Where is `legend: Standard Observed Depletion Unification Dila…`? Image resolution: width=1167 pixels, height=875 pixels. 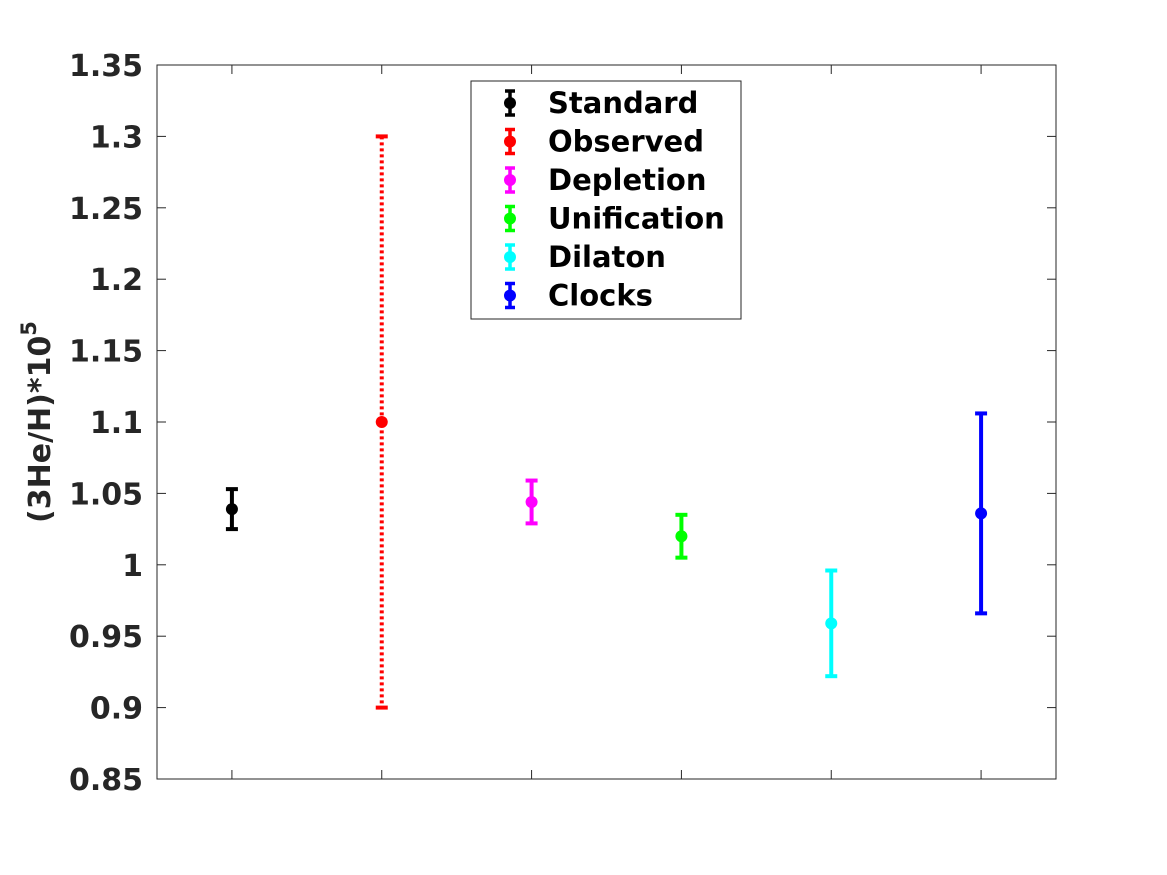 legend: Standard Observed Depletion Unification Dila… is located at coordinates (606, 200).